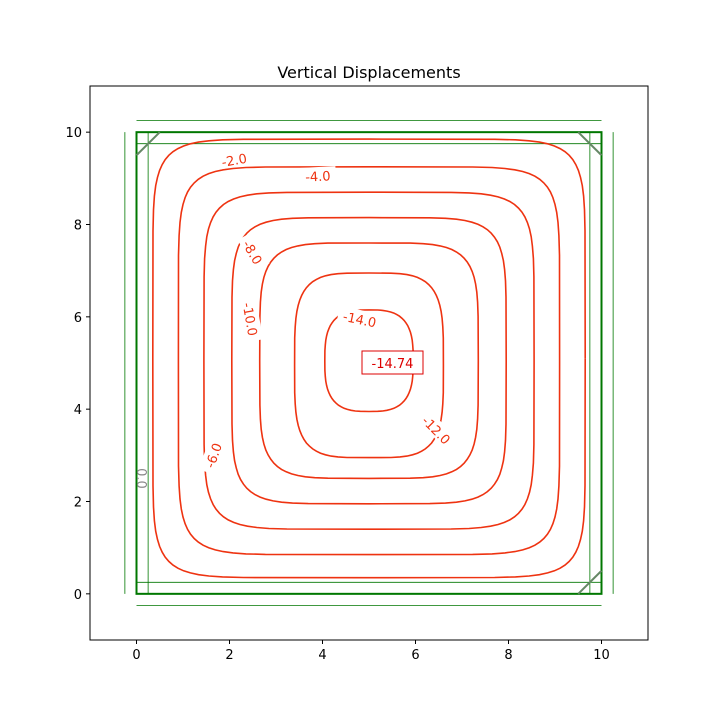  Describe the element at coordinates (78, 595) in the screenshot. I see `y-tick-label: 0` at that location.